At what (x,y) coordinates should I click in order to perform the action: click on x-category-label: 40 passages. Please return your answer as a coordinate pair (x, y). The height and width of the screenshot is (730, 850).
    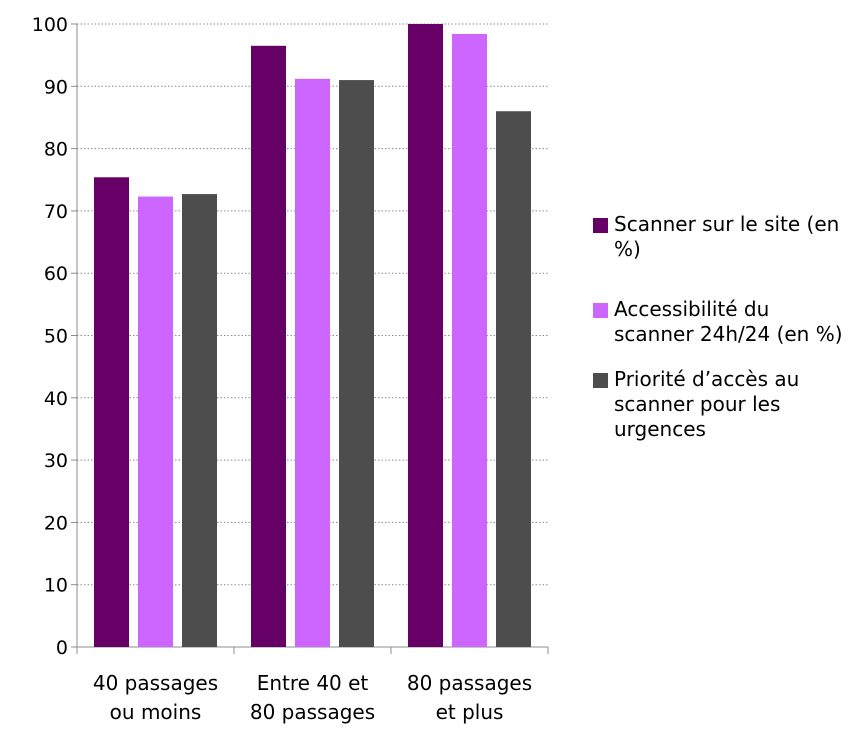
    Looking at the image, I should click on (155, 683).